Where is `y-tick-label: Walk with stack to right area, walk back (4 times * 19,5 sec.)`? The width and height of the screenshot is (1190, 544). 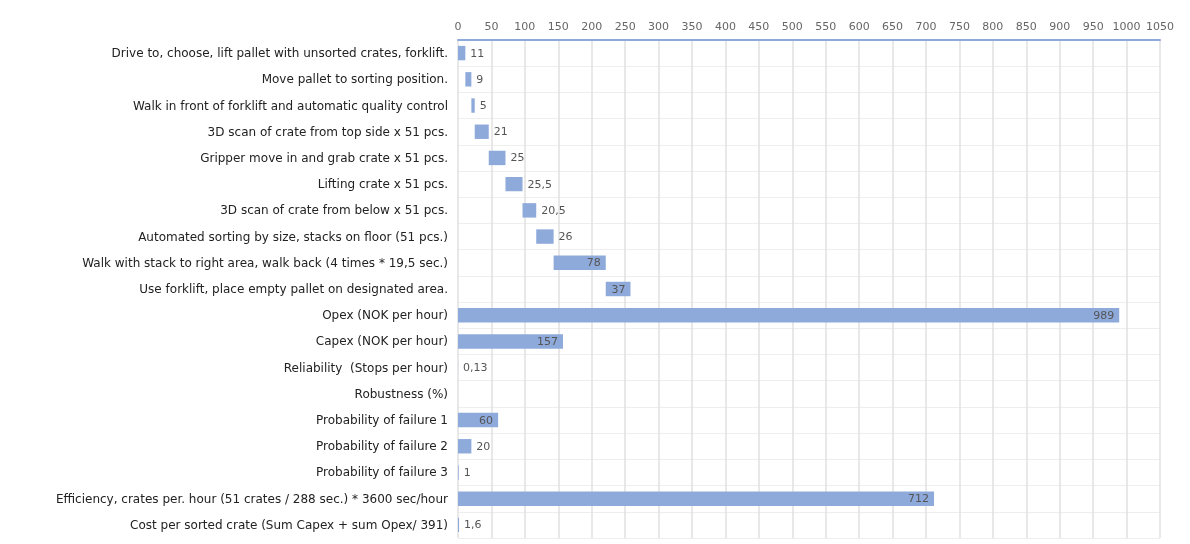 y-tick-label: Walk with stack to right area, walk back (4 times * 19,5 sec.) is located at coordinates (265, 262).